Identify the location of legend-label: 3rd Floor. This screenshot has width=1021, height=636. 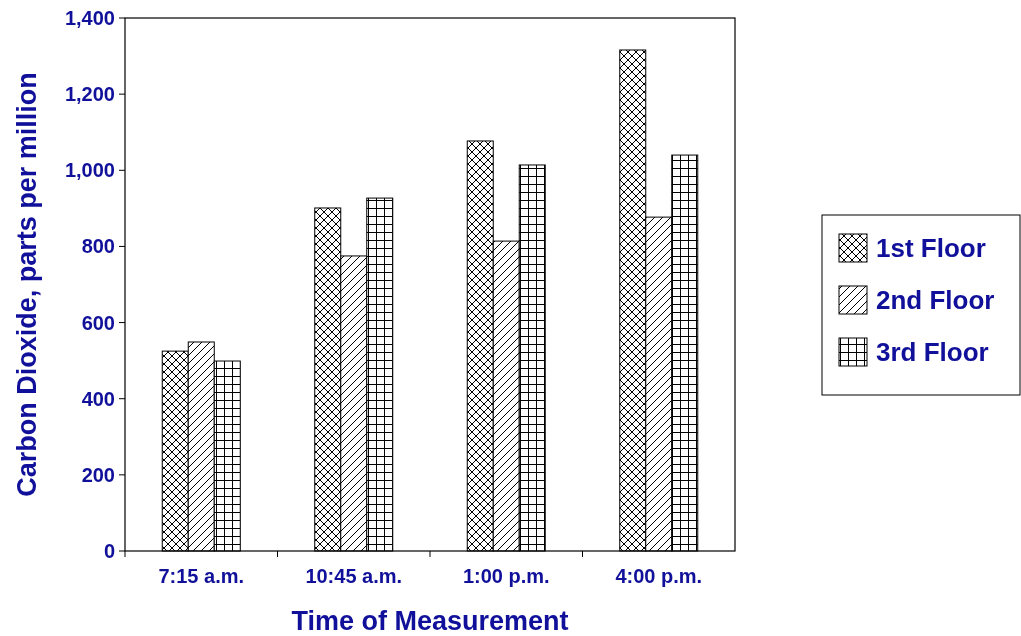
(932, 352).